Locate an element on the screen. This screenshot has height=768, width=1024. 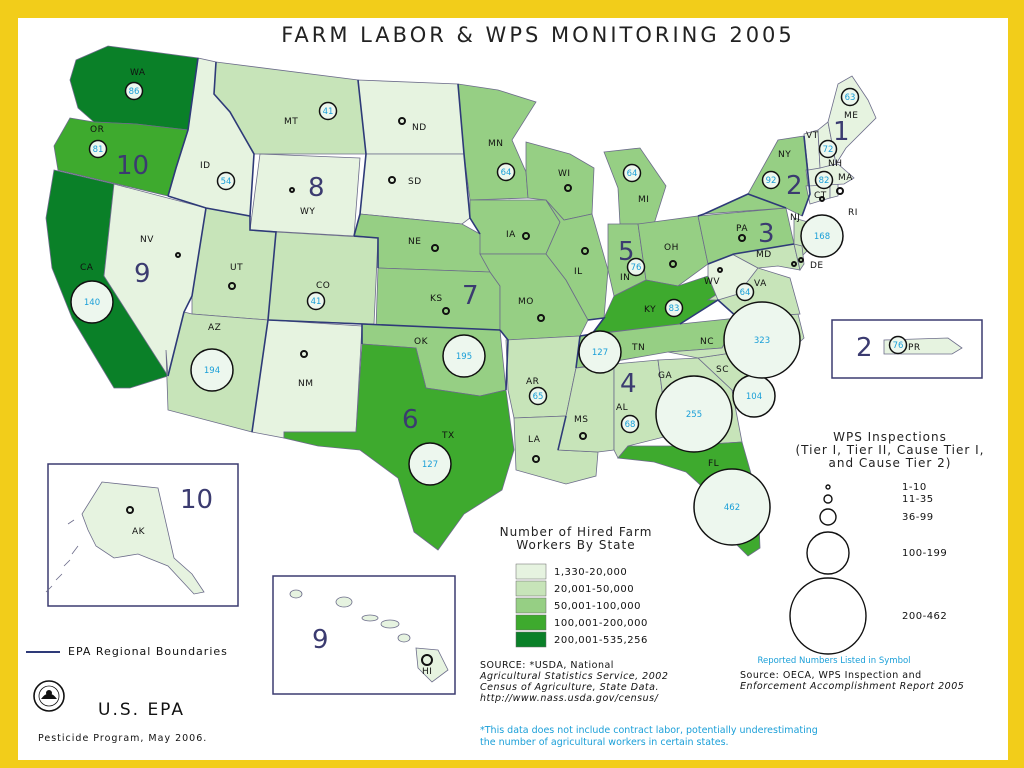
state-label: MO is located at coordinates (526, 302).